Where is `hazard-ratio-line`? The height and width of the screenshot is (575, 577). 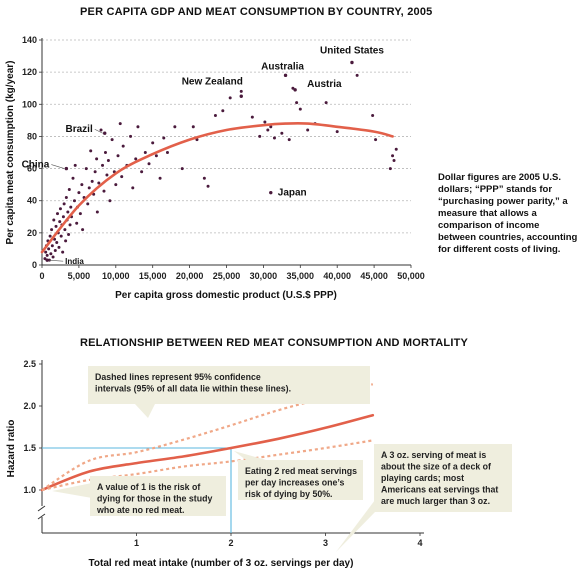 hazard-ratio-line is located at coordinates (207, 452).